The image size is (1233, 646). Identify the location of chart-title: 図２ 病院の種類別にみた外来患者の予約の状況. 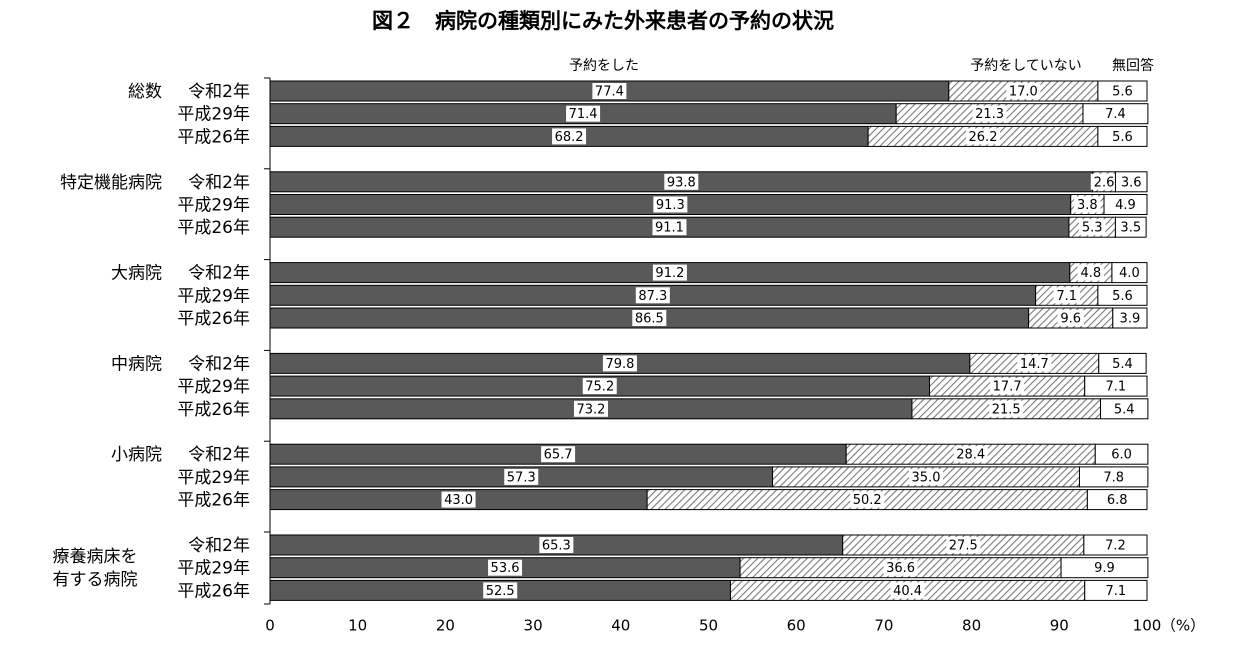
(603, 21).